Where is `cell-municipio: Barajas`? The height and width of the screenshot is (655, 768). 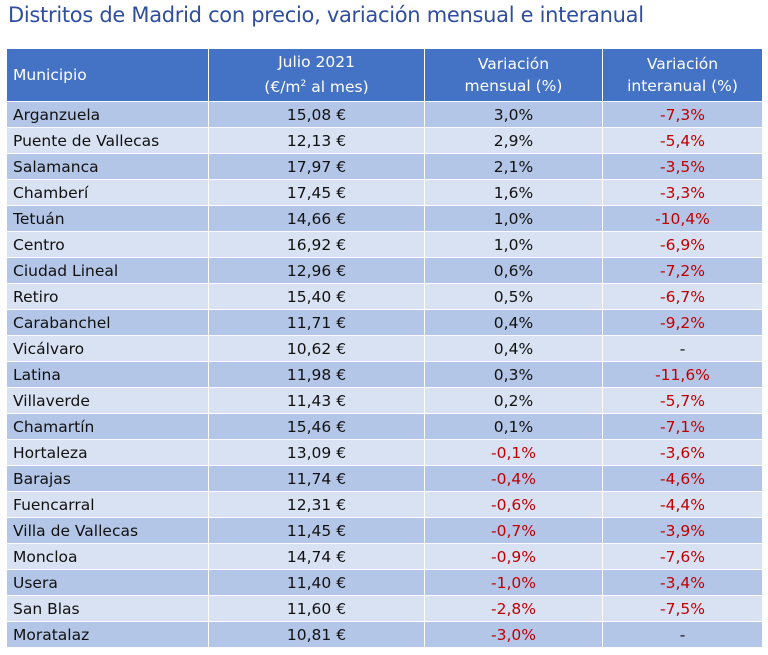 cell-municipio: Barajas is located at coordinates (107, 478).